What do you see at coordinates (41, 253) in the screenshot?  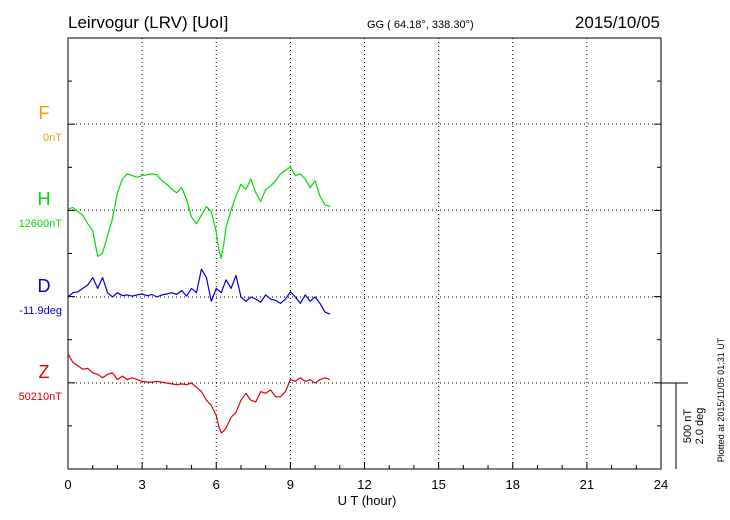 I see `channel-labels: F 0nT H 12600nT D -11.9deg Z 50210nT` at bounding box center [41, 253].